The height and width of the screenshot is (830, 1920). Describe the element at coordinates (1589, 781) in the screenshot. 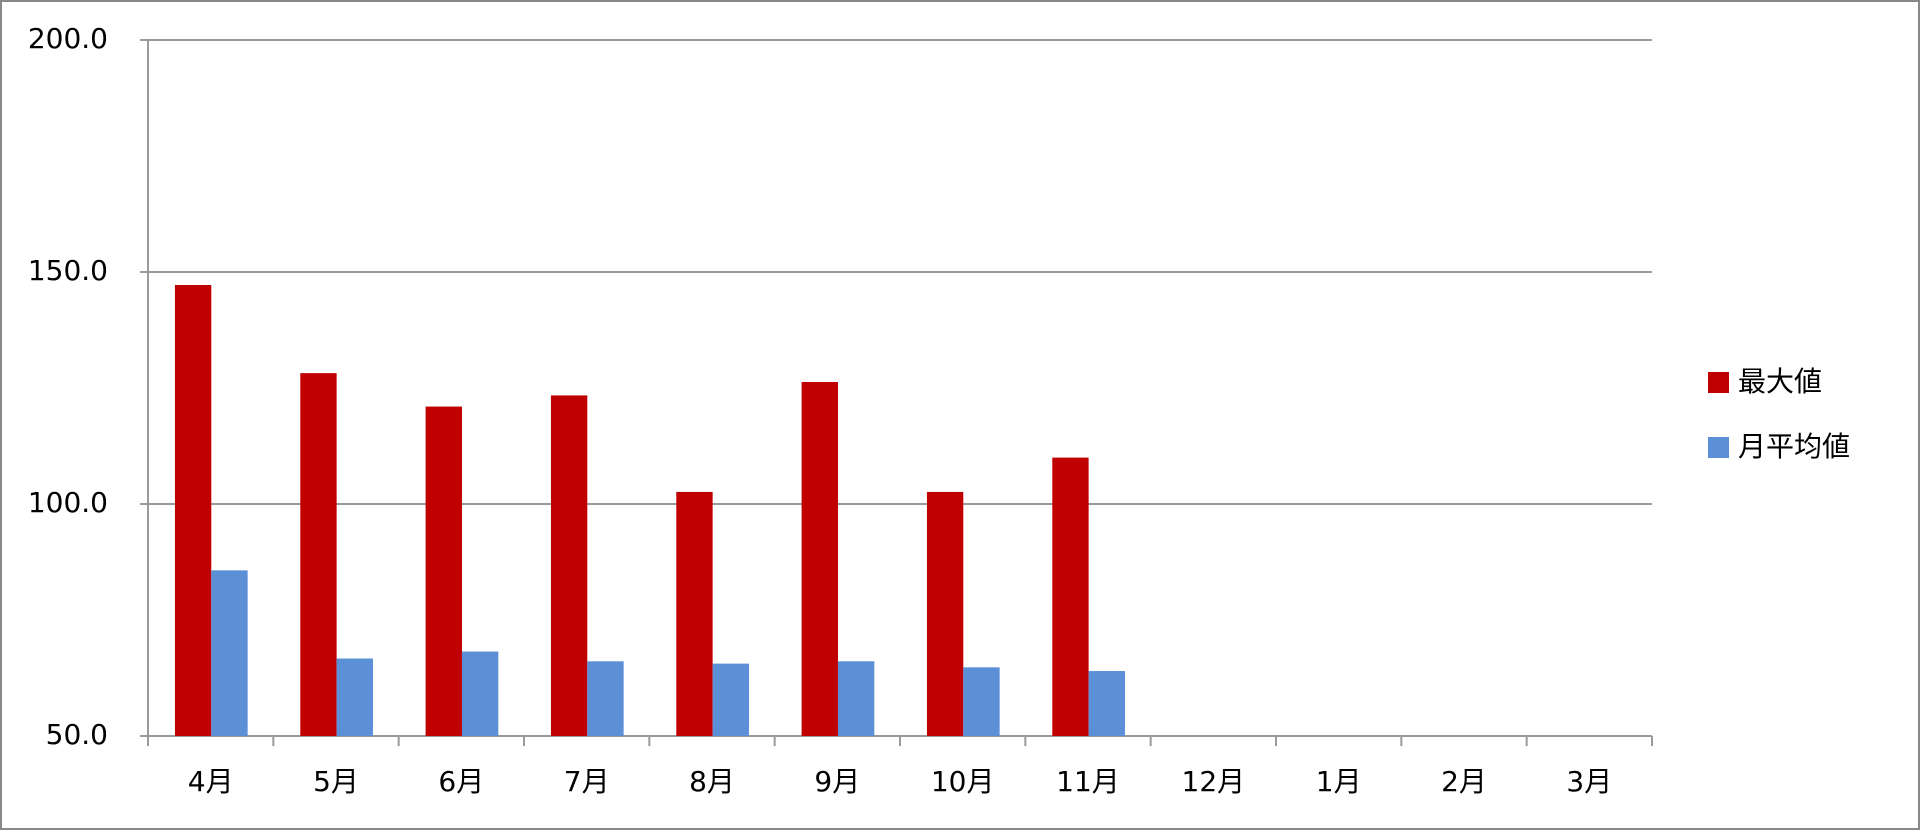

I see `x-tick-label: 3月` at that location.